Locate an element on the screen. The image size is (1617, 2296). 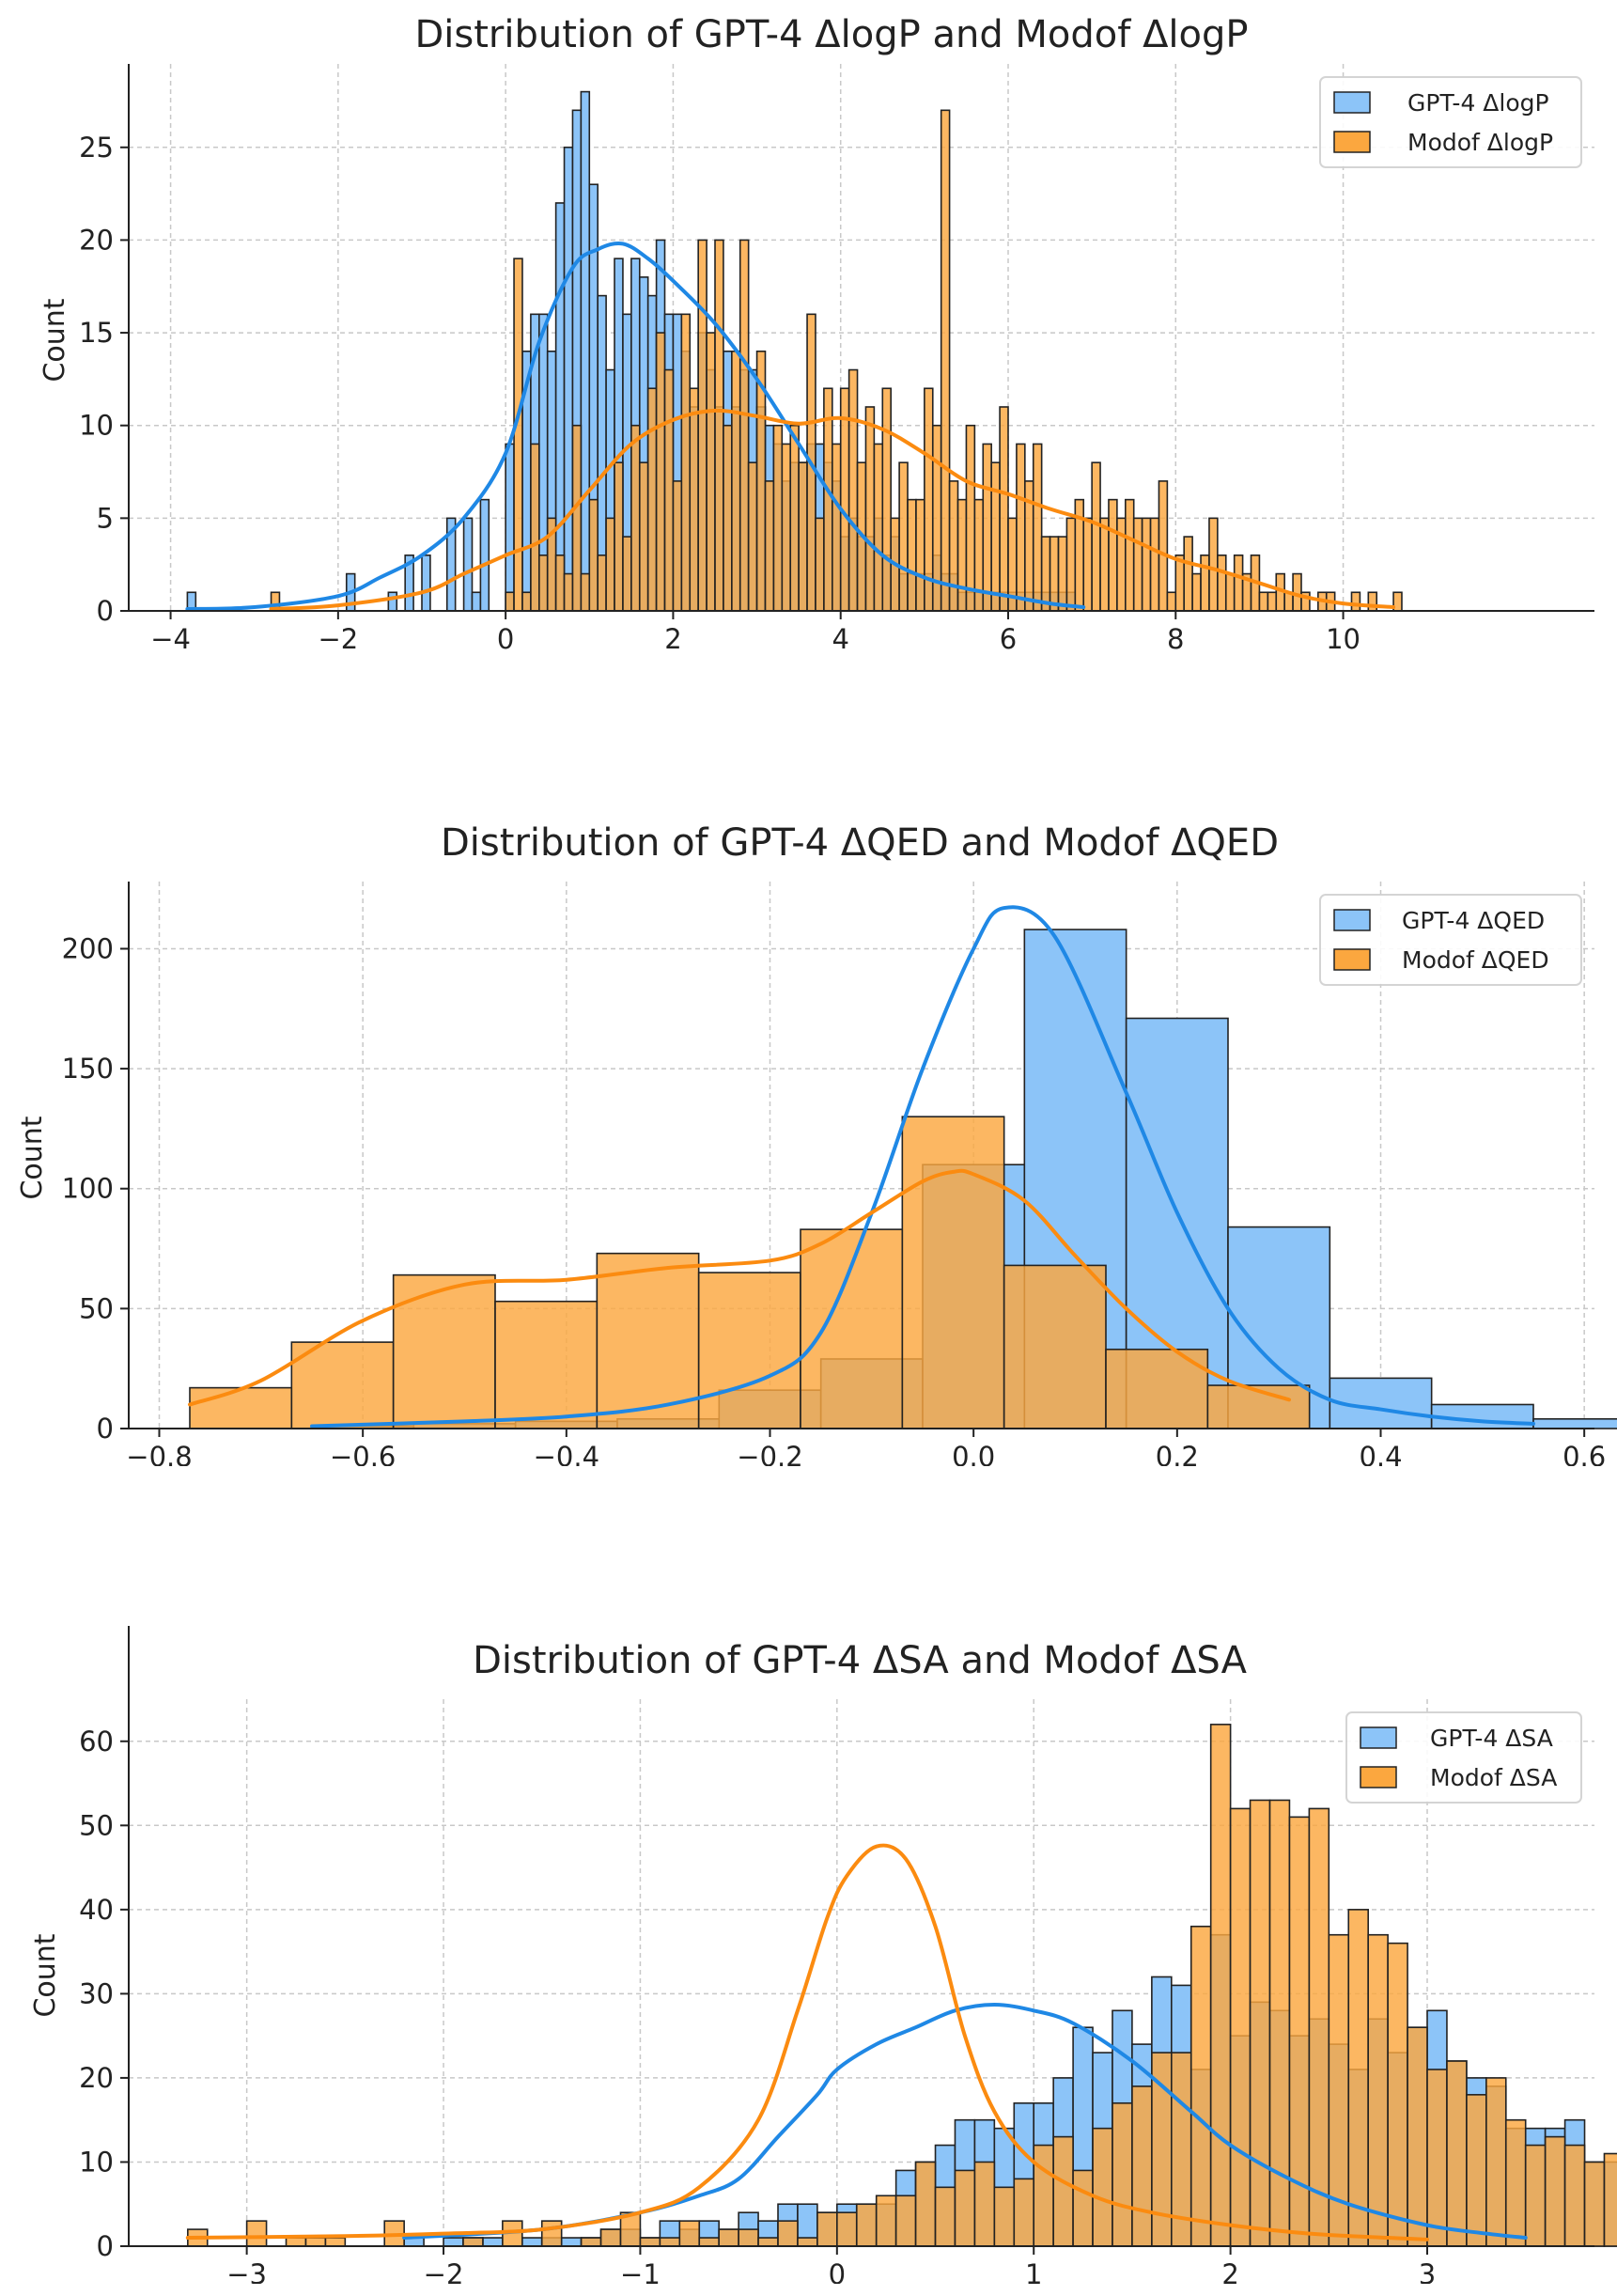
legend-frame is located at coordinates (1450, 122).